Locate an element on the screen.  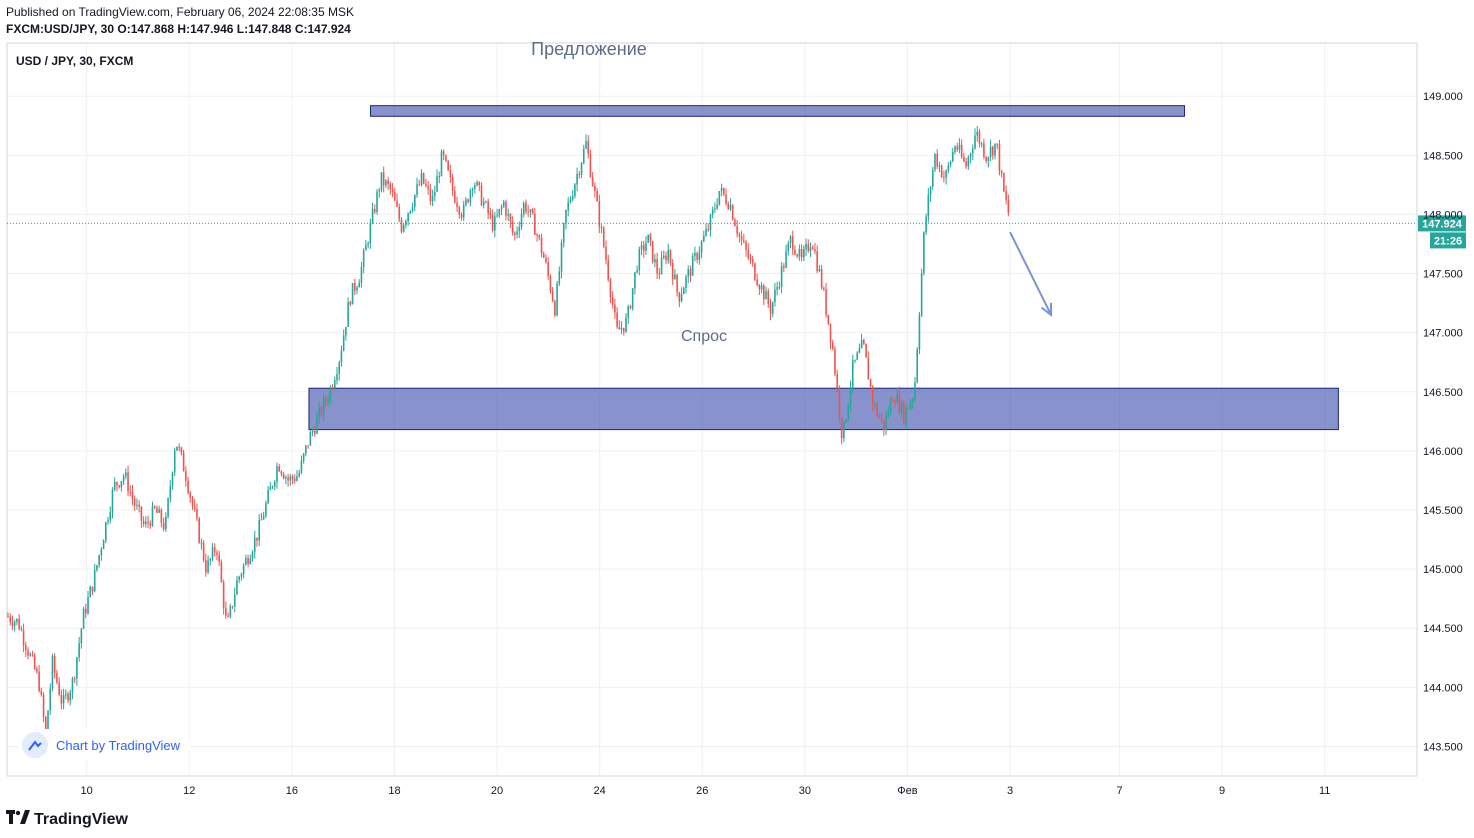
price-tick-label: 149.000 is located at coordinates (1443, 97).